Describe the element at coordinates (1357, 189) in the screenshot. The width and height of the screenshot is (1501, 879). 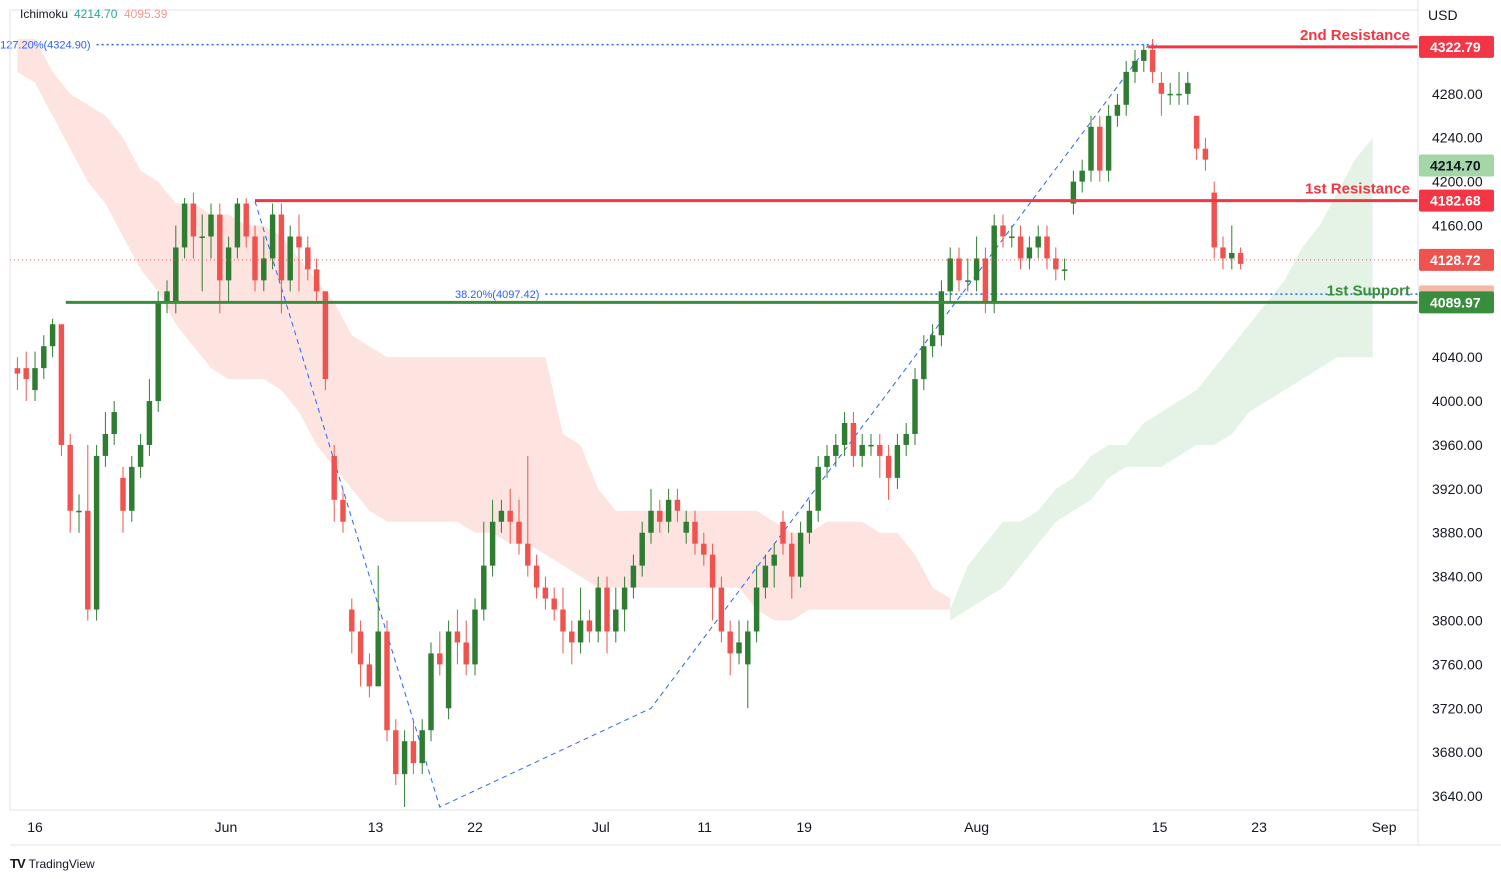
I see `level-label: 1st Resistance` at that location.